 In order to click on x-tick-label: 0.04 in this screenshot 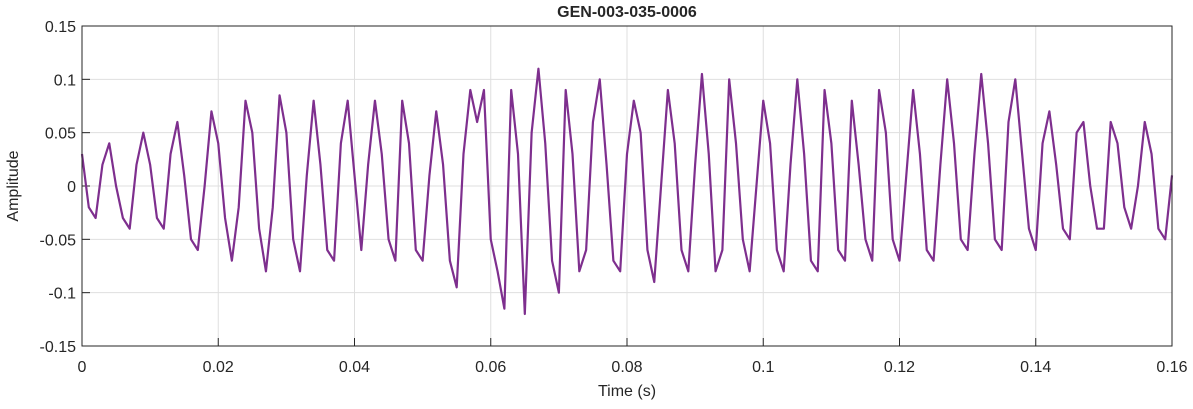, I will do `click(354, 367)`.